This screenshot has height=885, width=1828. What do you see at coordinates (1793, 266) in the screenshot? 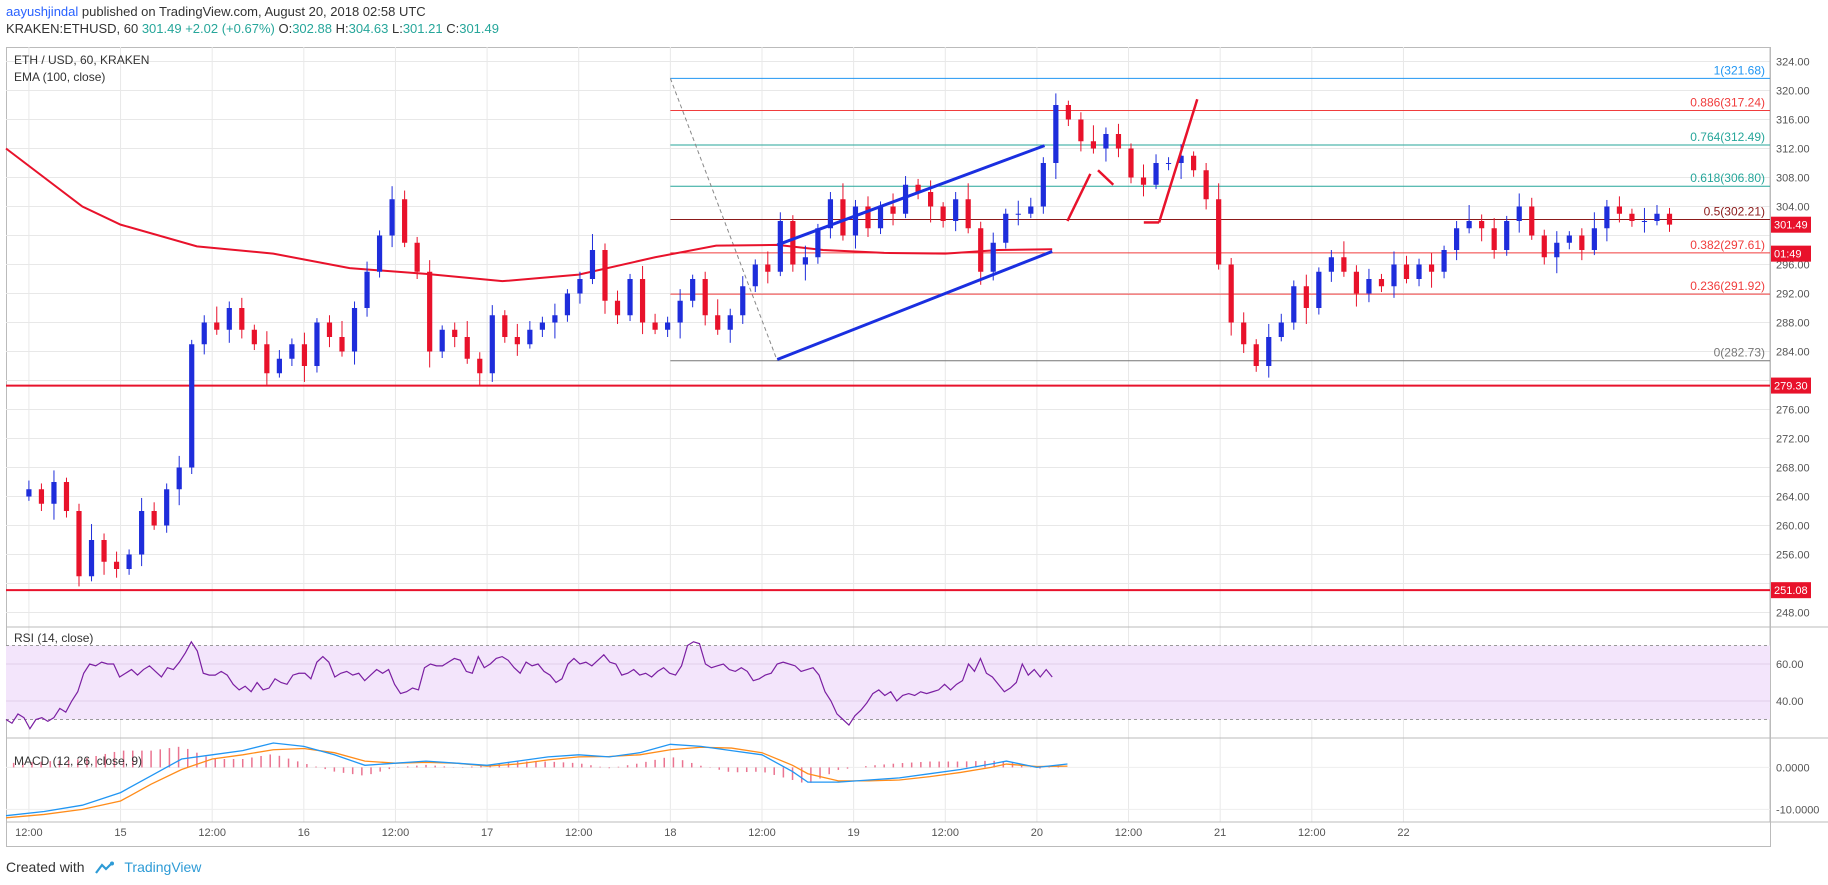
I see `price-tick-label: 296.00` at bounding box center [1793, 266].